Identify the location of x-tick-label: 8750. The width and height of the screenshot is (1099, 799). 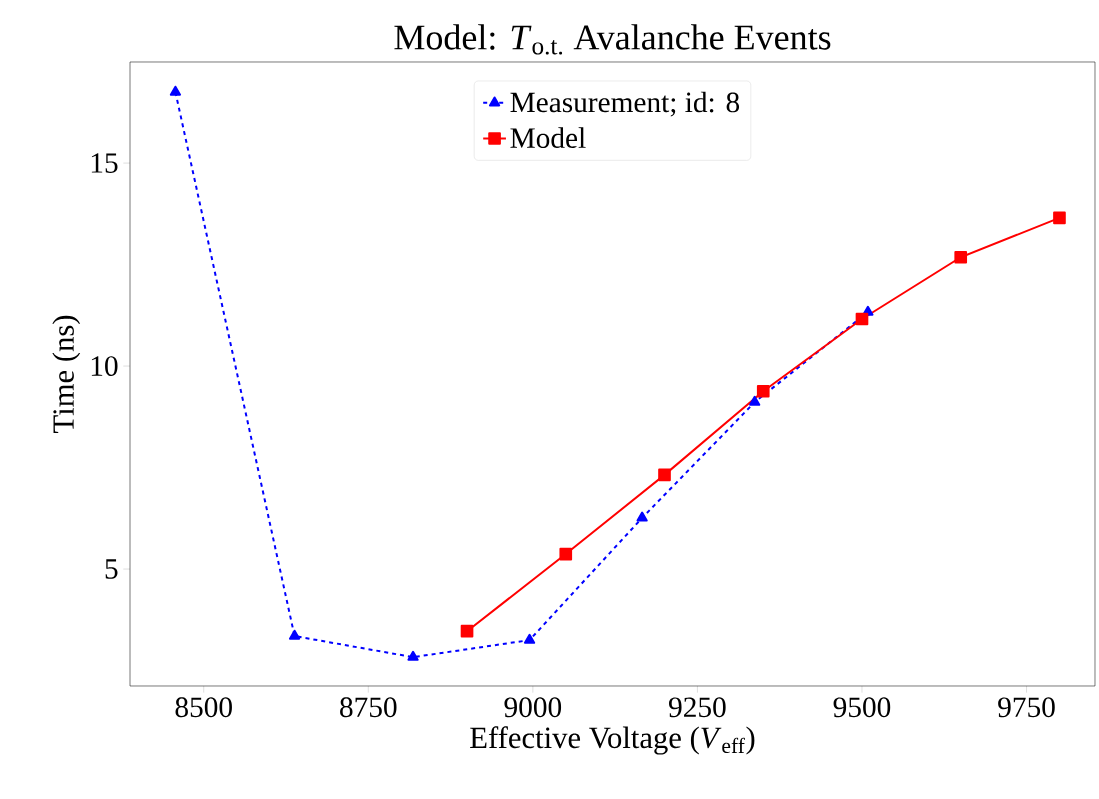
(368, 707).